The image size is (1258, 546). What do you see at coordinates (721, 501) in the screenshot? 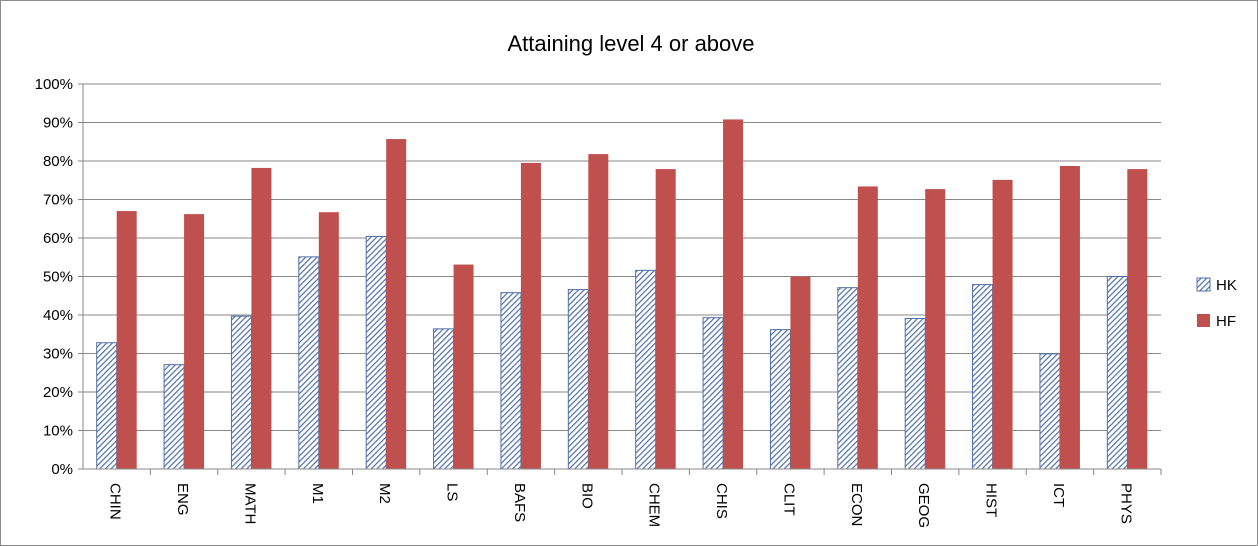
I see `x-tick-label: CHIS` at bounding box center [721, 501].